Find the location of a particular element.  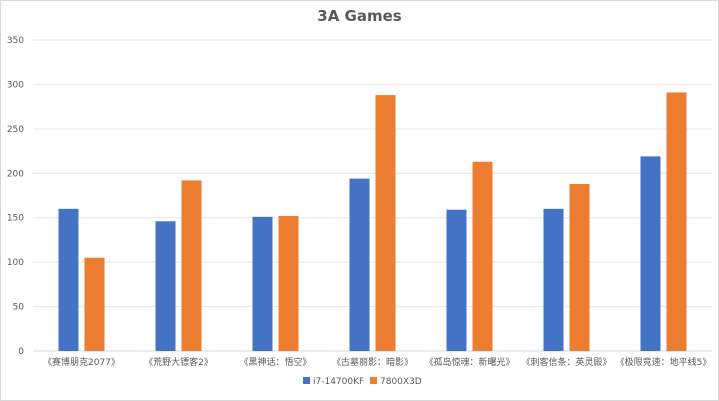

y-tick-label: 200 is located at coordinates (15, 174).